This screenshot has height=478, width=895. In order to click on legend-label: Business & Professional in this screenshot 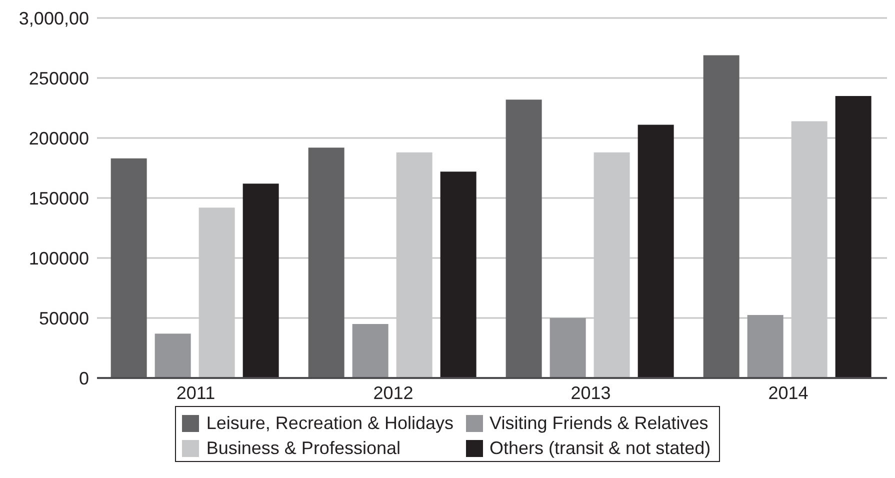, I will do `click(303, 448)`.